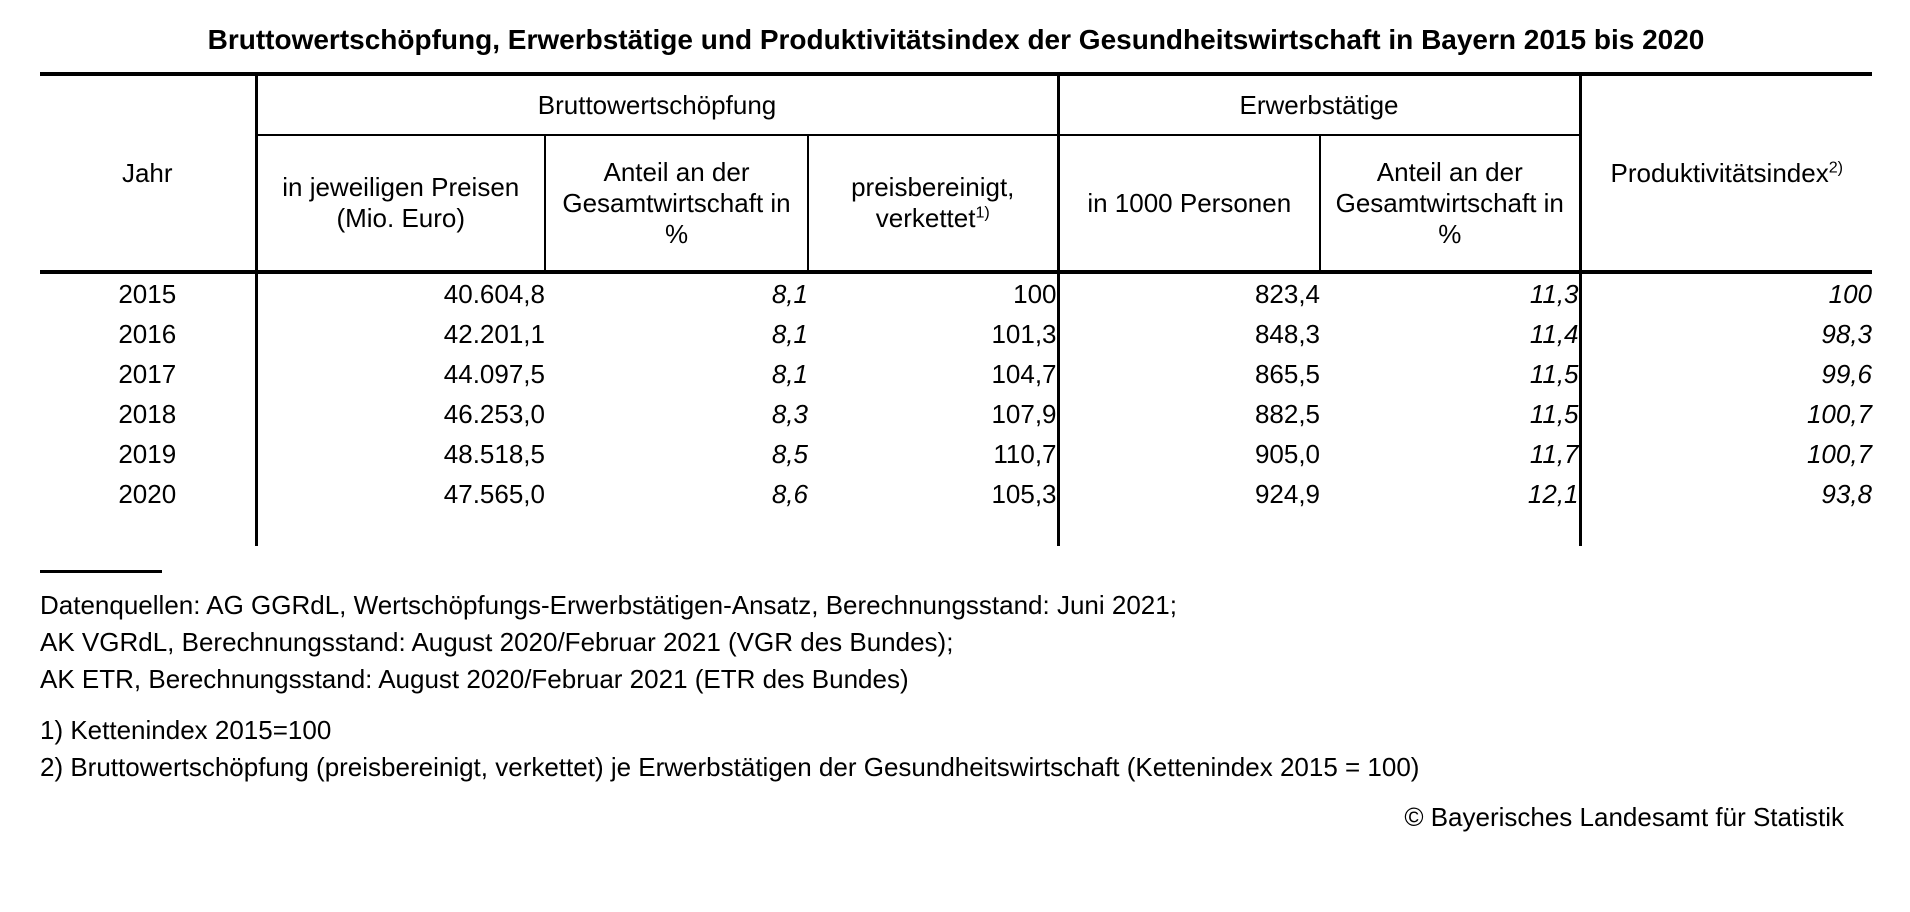  I want to click on footnote-marker-2: 2), so click(1836, 166).